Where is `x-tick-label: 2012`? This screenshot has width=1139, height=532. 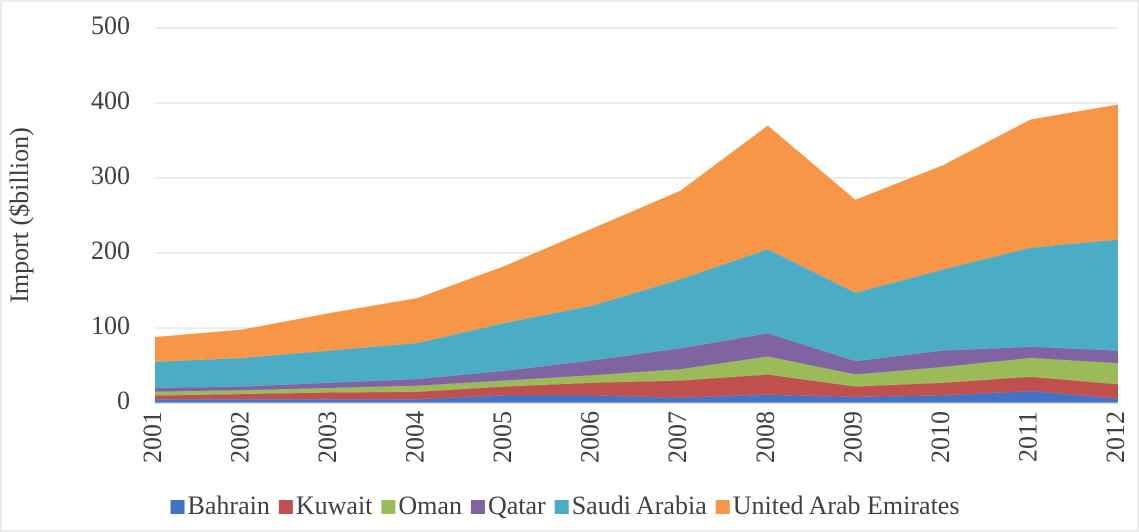
x-tick-label: 2012 is located at coordinates (1115, 437).